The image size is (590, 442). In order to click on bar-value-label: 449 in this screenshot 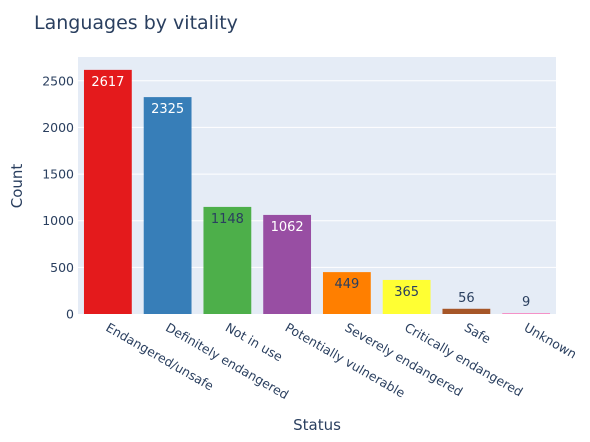, I will do `click(346, 284)`.